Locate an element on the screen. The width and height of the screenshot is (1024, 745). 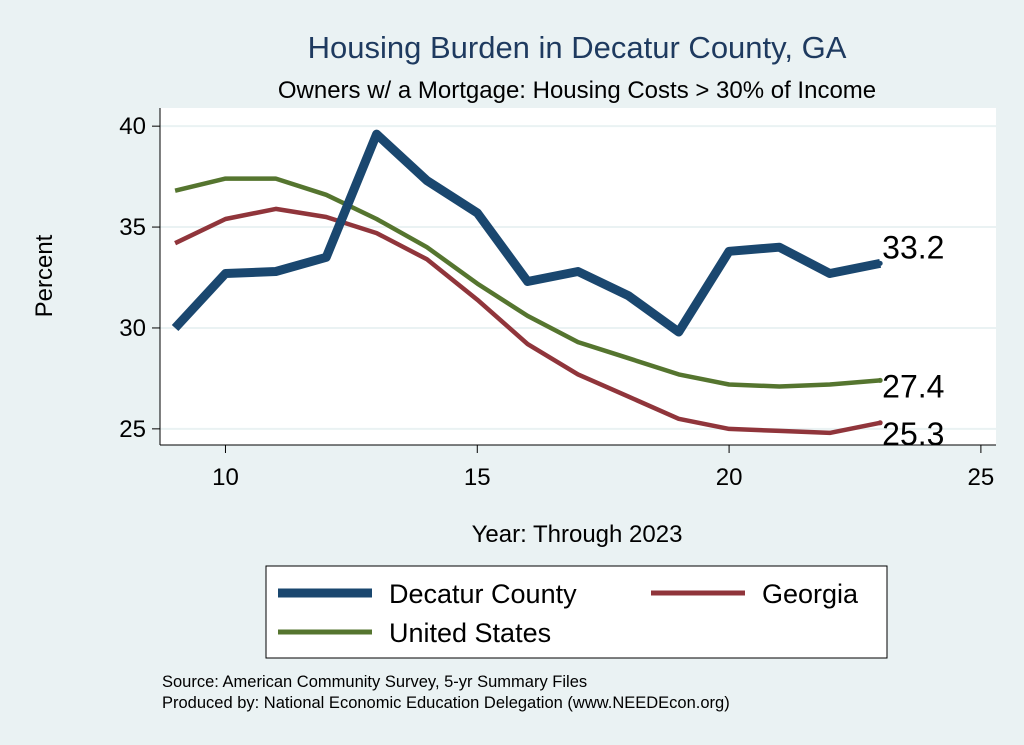
x-axis-title: Year: Through 2023 is located at coordinates (577, 534).